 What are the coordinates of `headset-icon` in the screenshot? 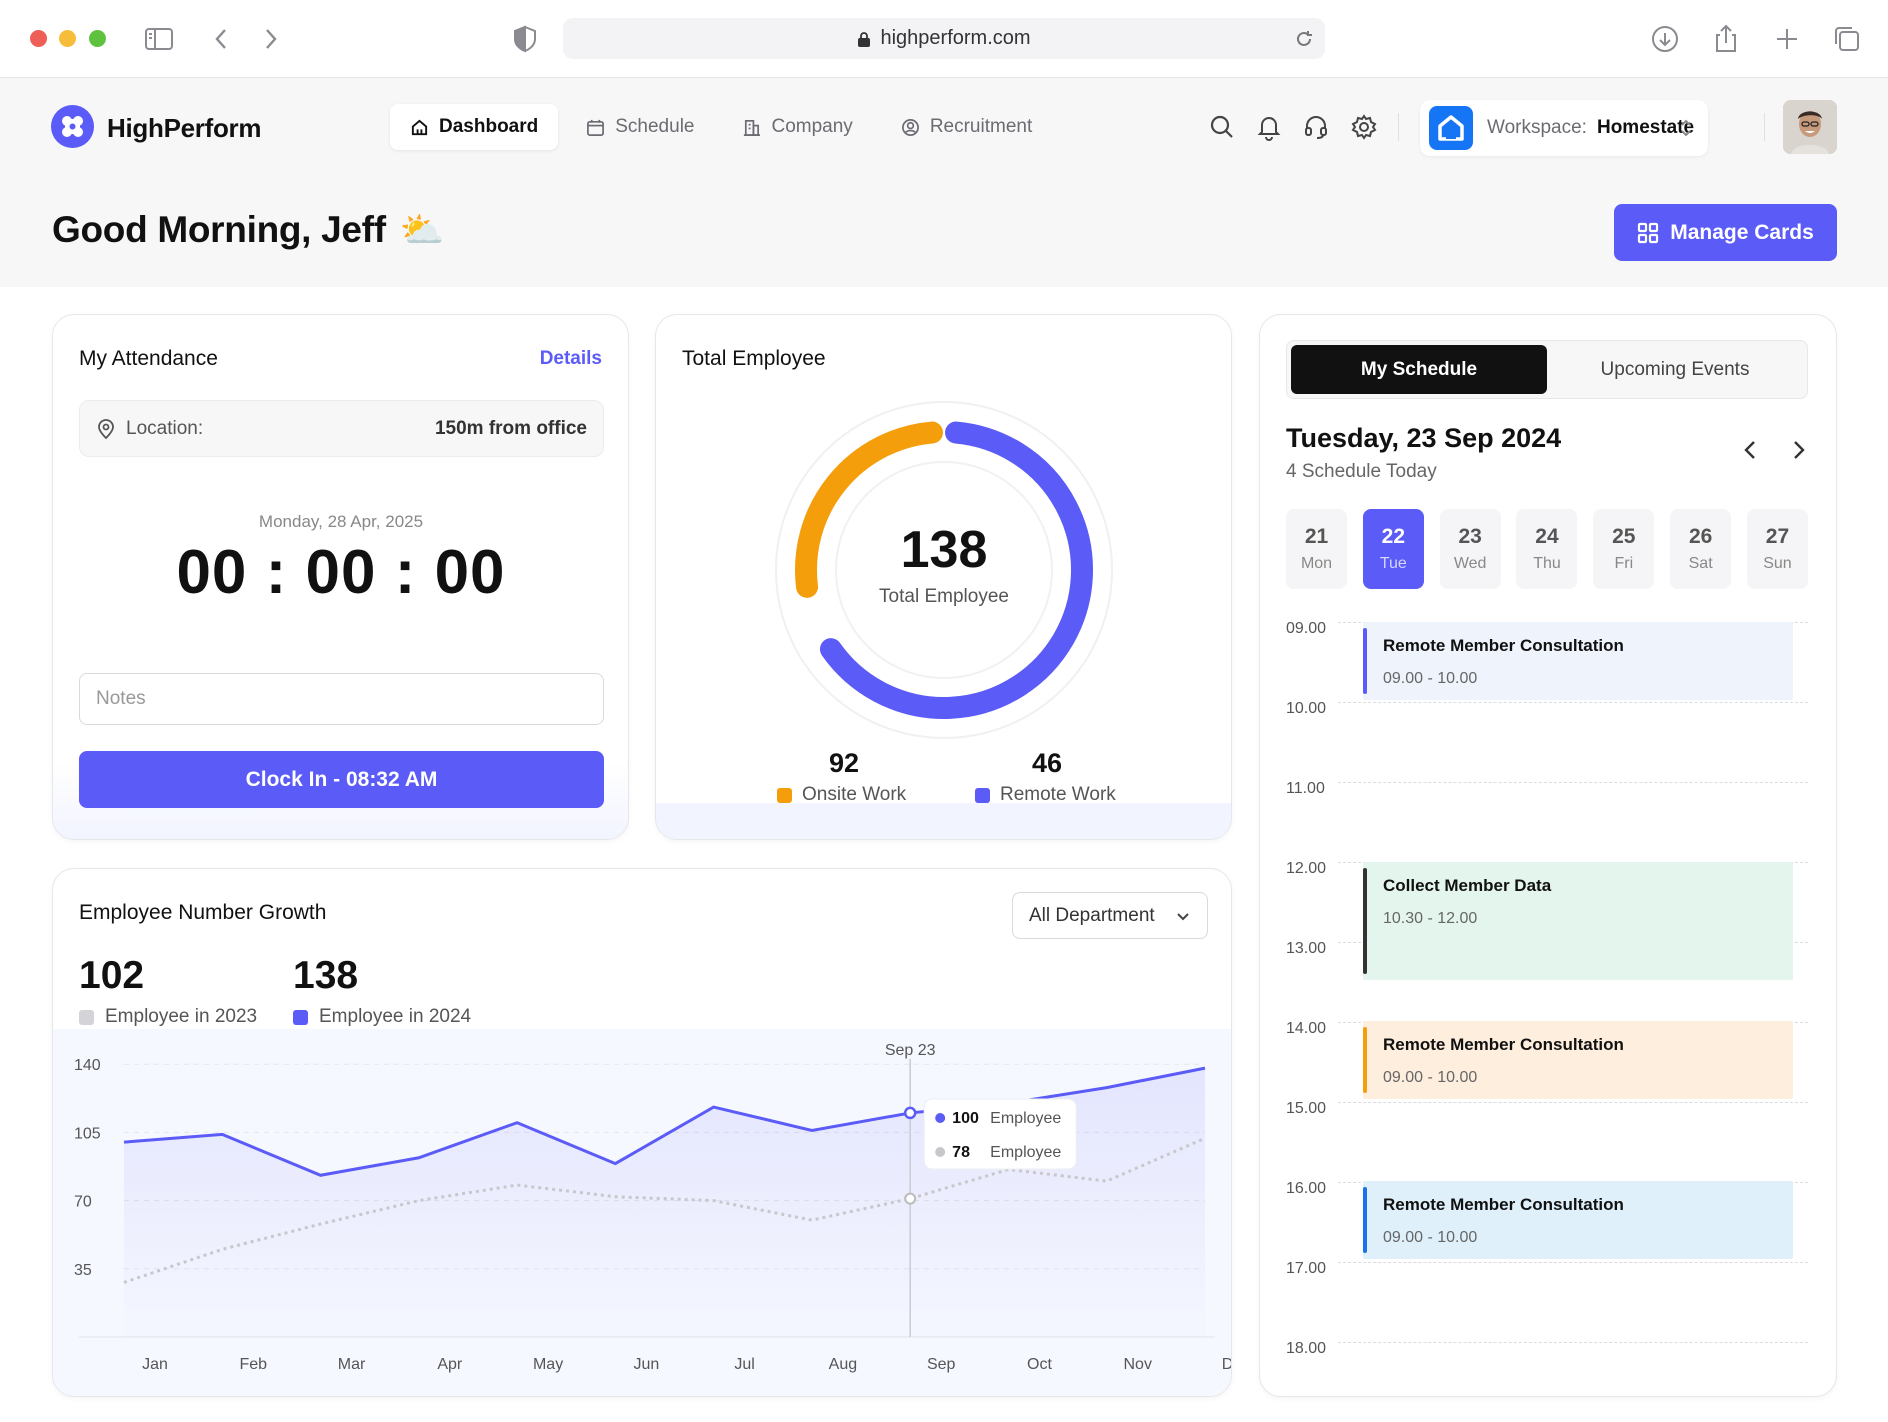 It's located at (1316, 127).